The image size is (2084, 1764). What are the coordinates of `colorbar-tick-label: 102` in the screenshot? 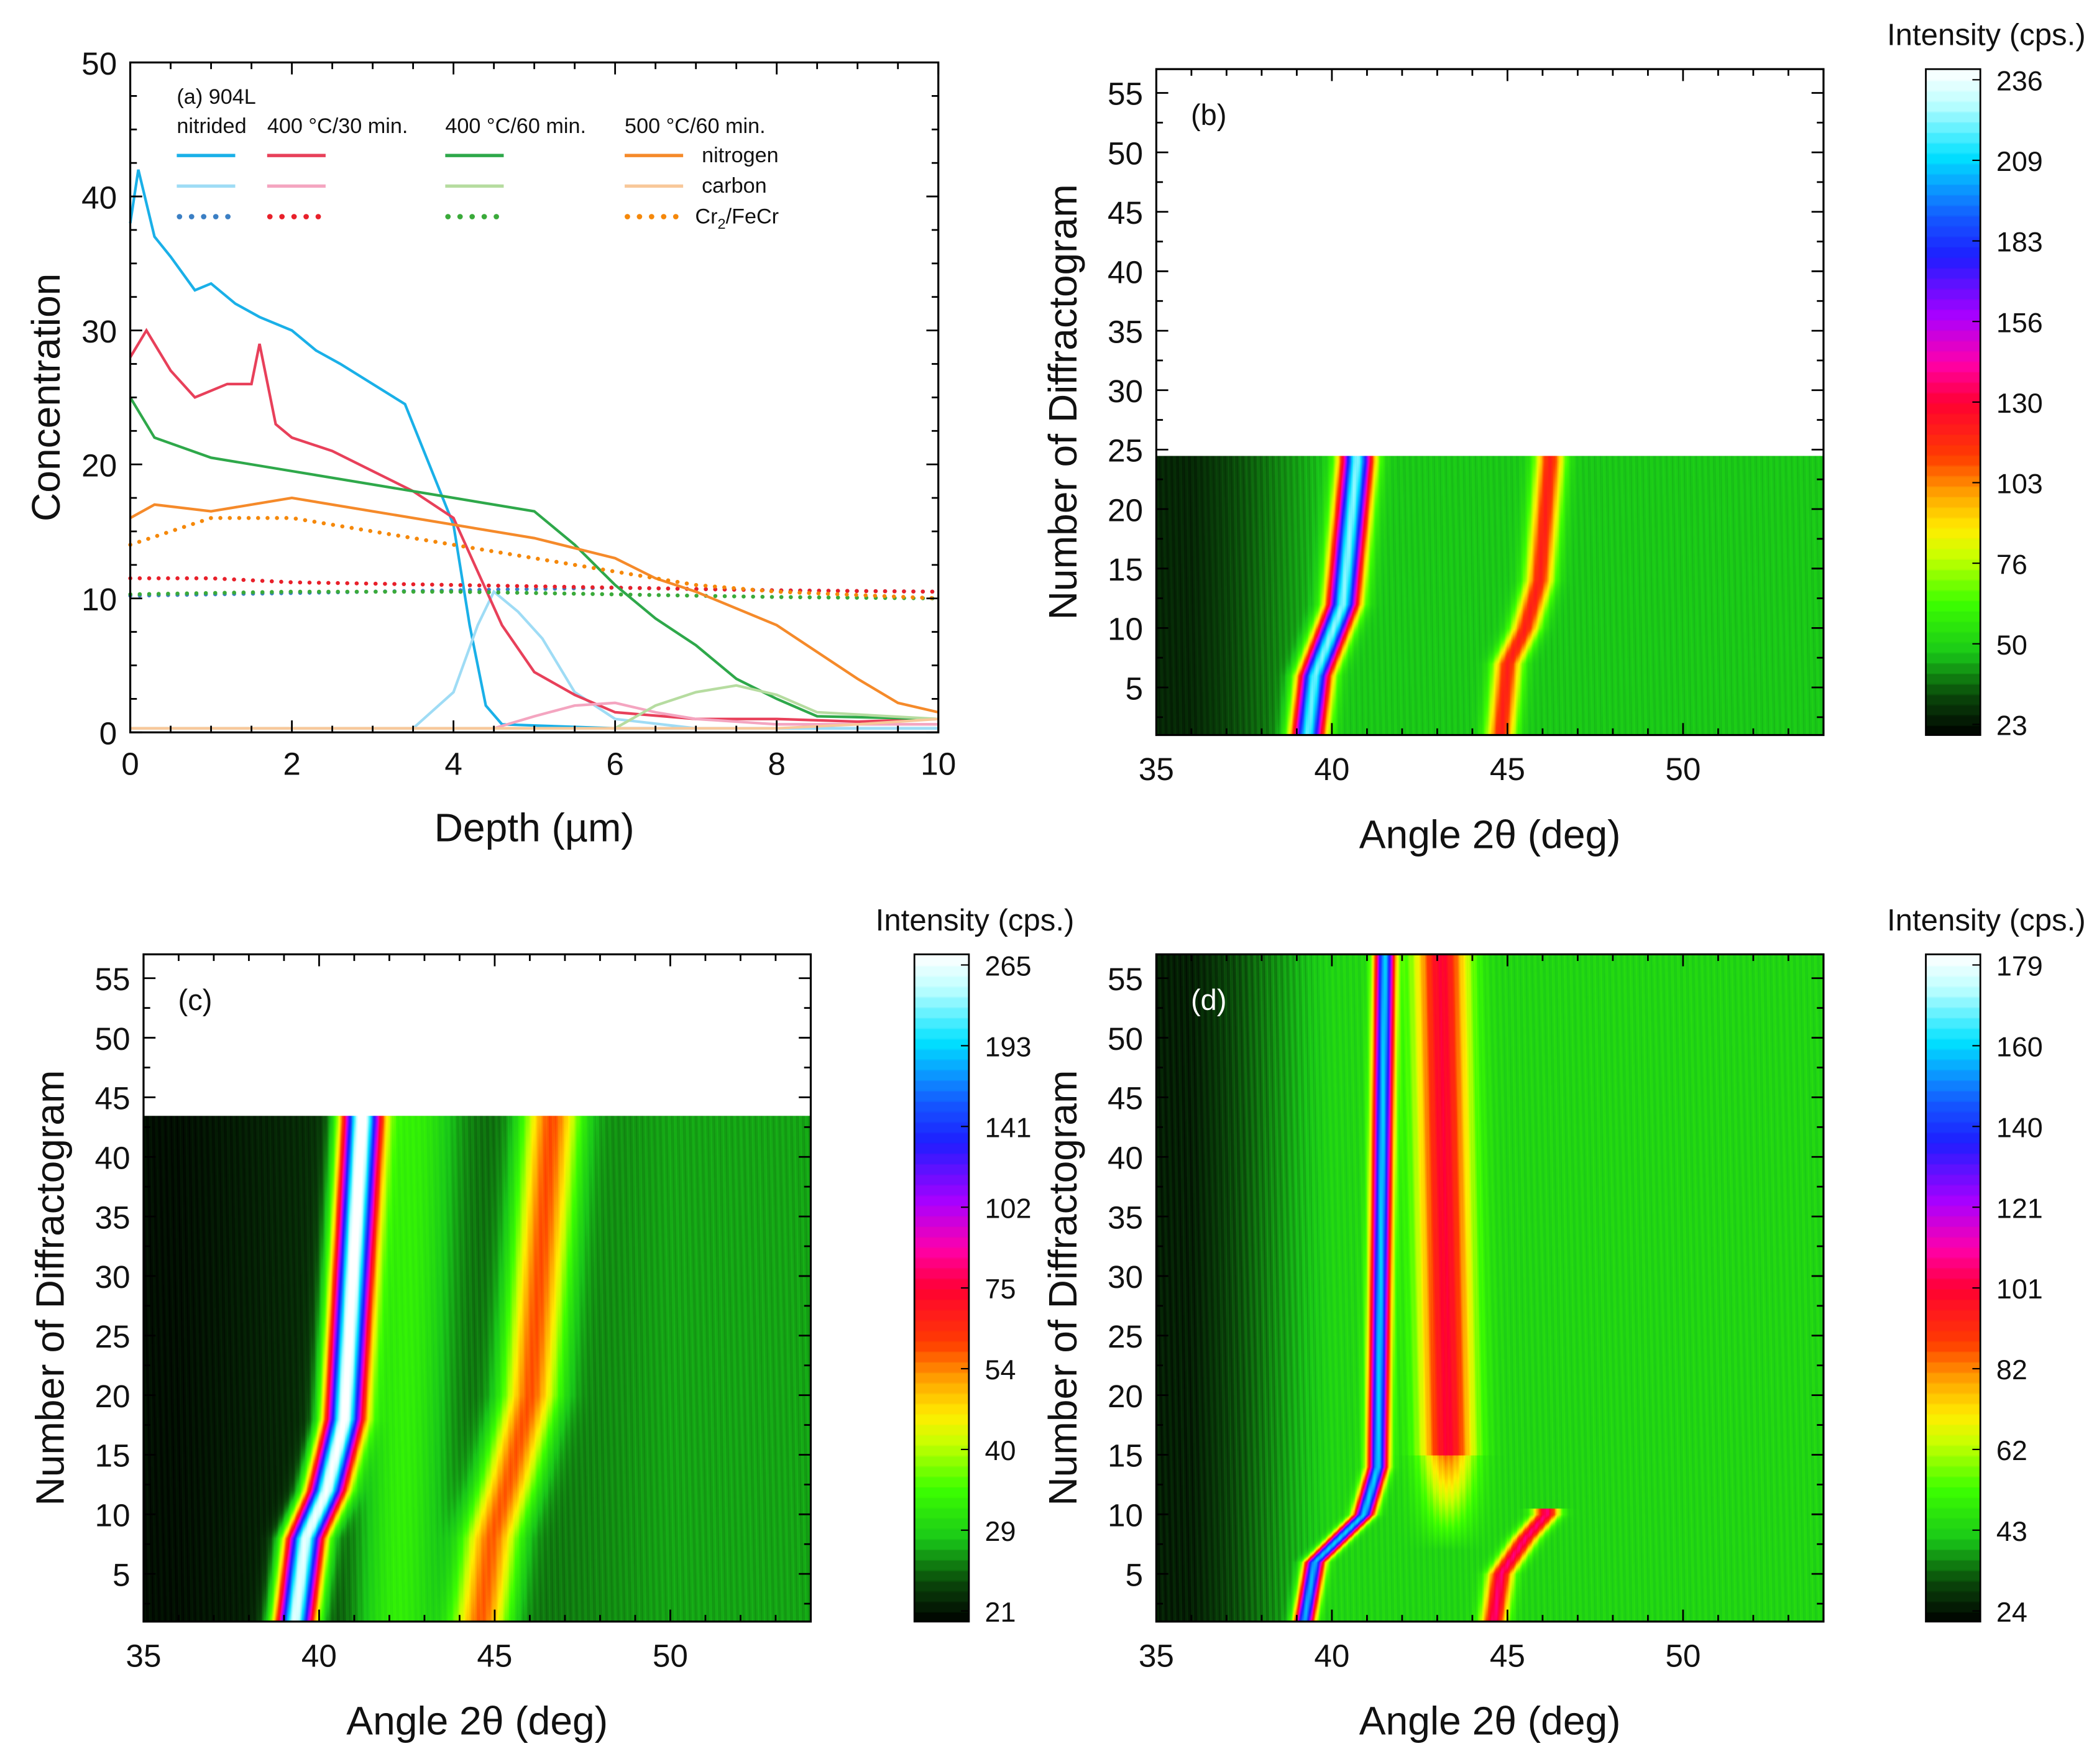 It's located at (1008, 1208).